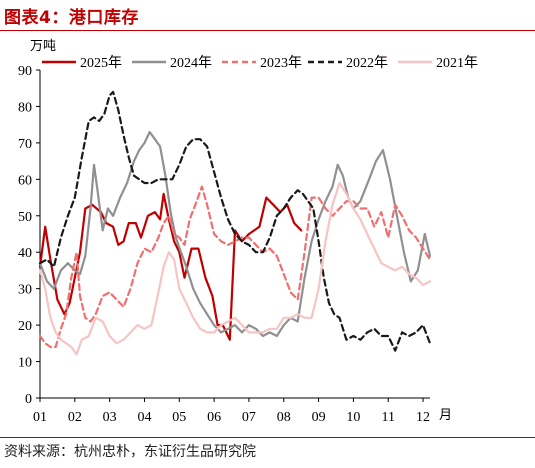 This screenshot has width=535, height=468. What do you see at coordinates (281, 63) in the screenshot?
I see `legend-label: 2023年` at bounding box center [281, 63].